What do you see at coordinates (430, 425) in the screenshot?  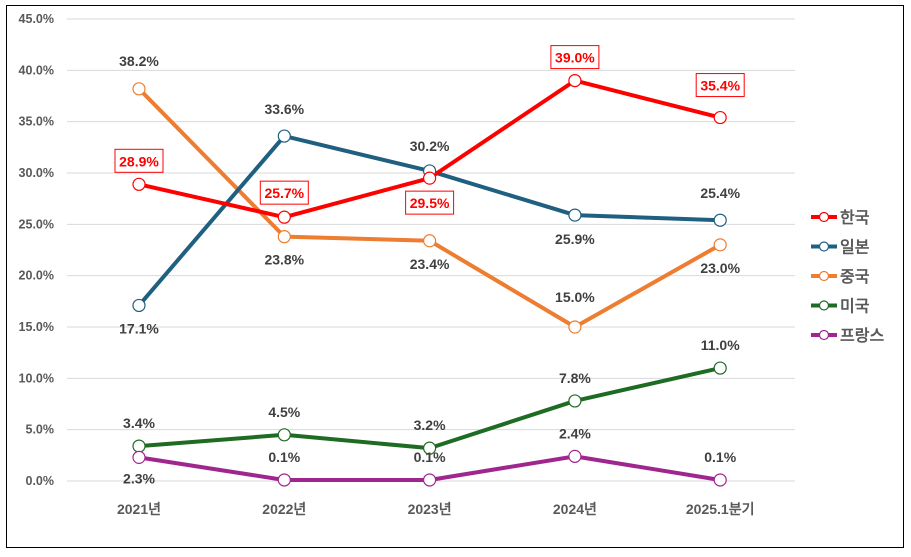 I see `data-label: 3.2%` at bounding box center [430, 425].